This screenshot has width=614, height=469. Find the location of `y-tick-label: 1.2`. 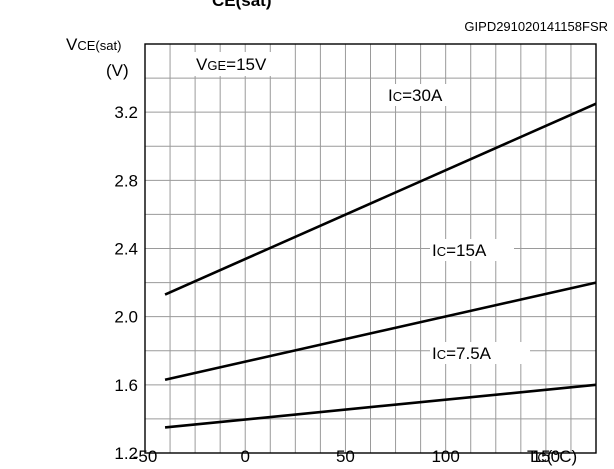

y-tick-label: 1.2 is located at coordinates (126, 453).